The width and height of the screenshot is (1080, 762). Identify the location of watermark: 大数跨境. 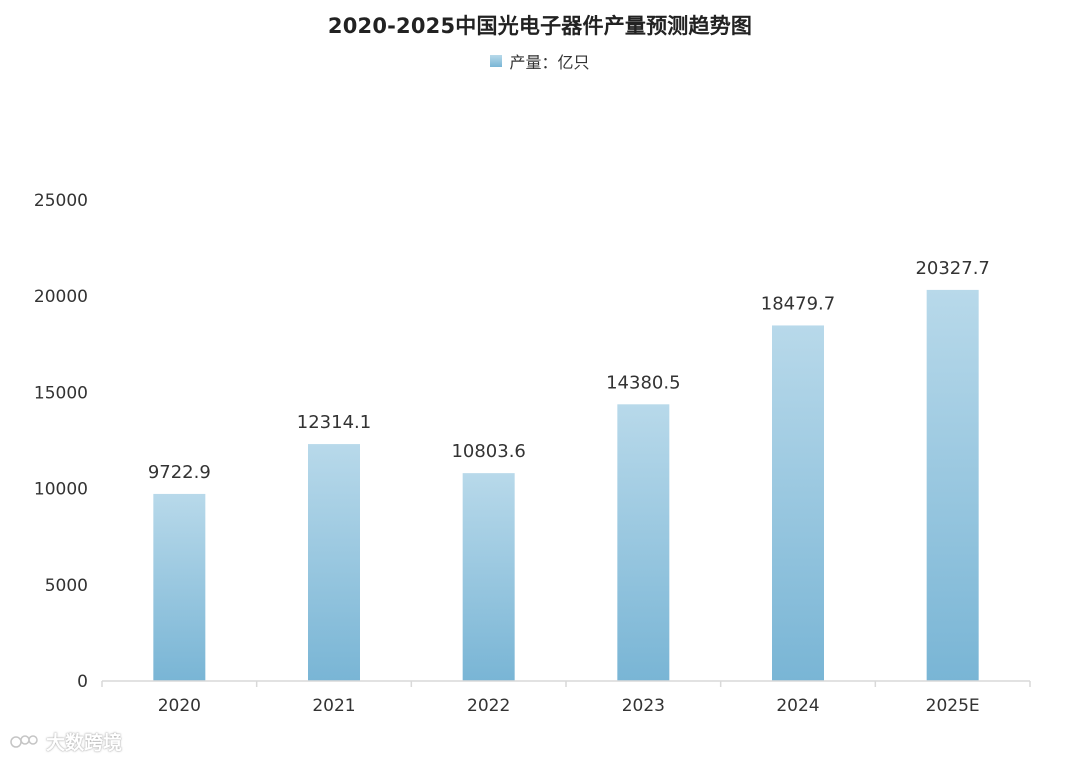
(66, 741).